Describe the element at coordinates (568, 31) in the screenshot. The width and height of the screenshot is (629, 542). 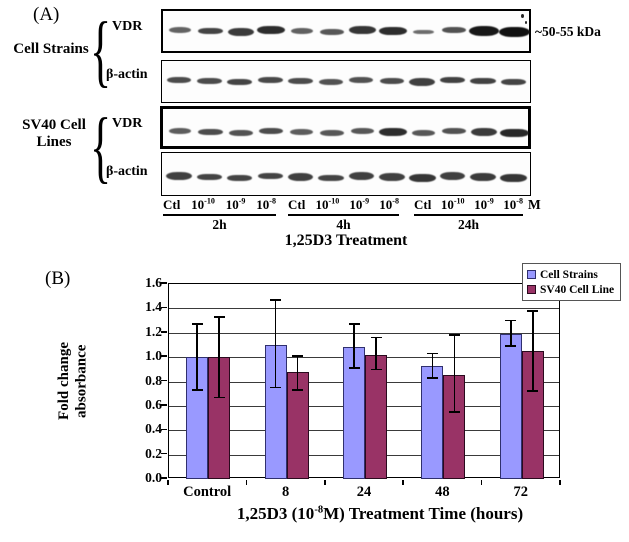
I see `molecular-weight-label: ~50-55 kDa` at that location.